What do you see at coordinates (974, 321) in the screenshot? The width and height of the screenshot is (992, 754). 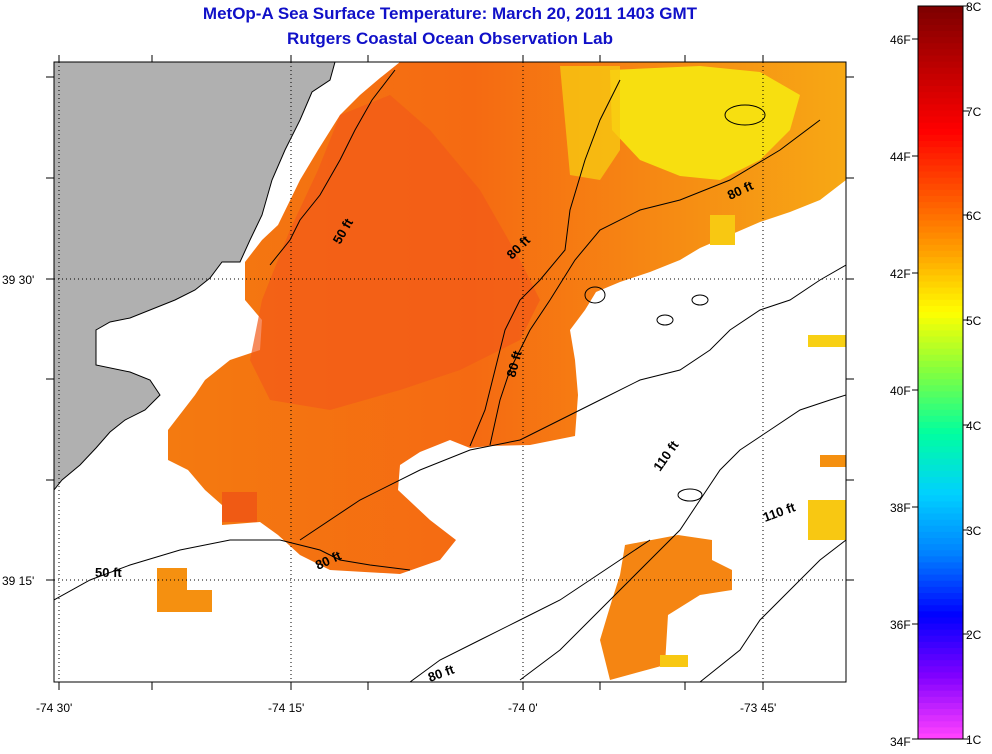 I see `colorbar-label-c: 5C` at bounding box center [974, 321].